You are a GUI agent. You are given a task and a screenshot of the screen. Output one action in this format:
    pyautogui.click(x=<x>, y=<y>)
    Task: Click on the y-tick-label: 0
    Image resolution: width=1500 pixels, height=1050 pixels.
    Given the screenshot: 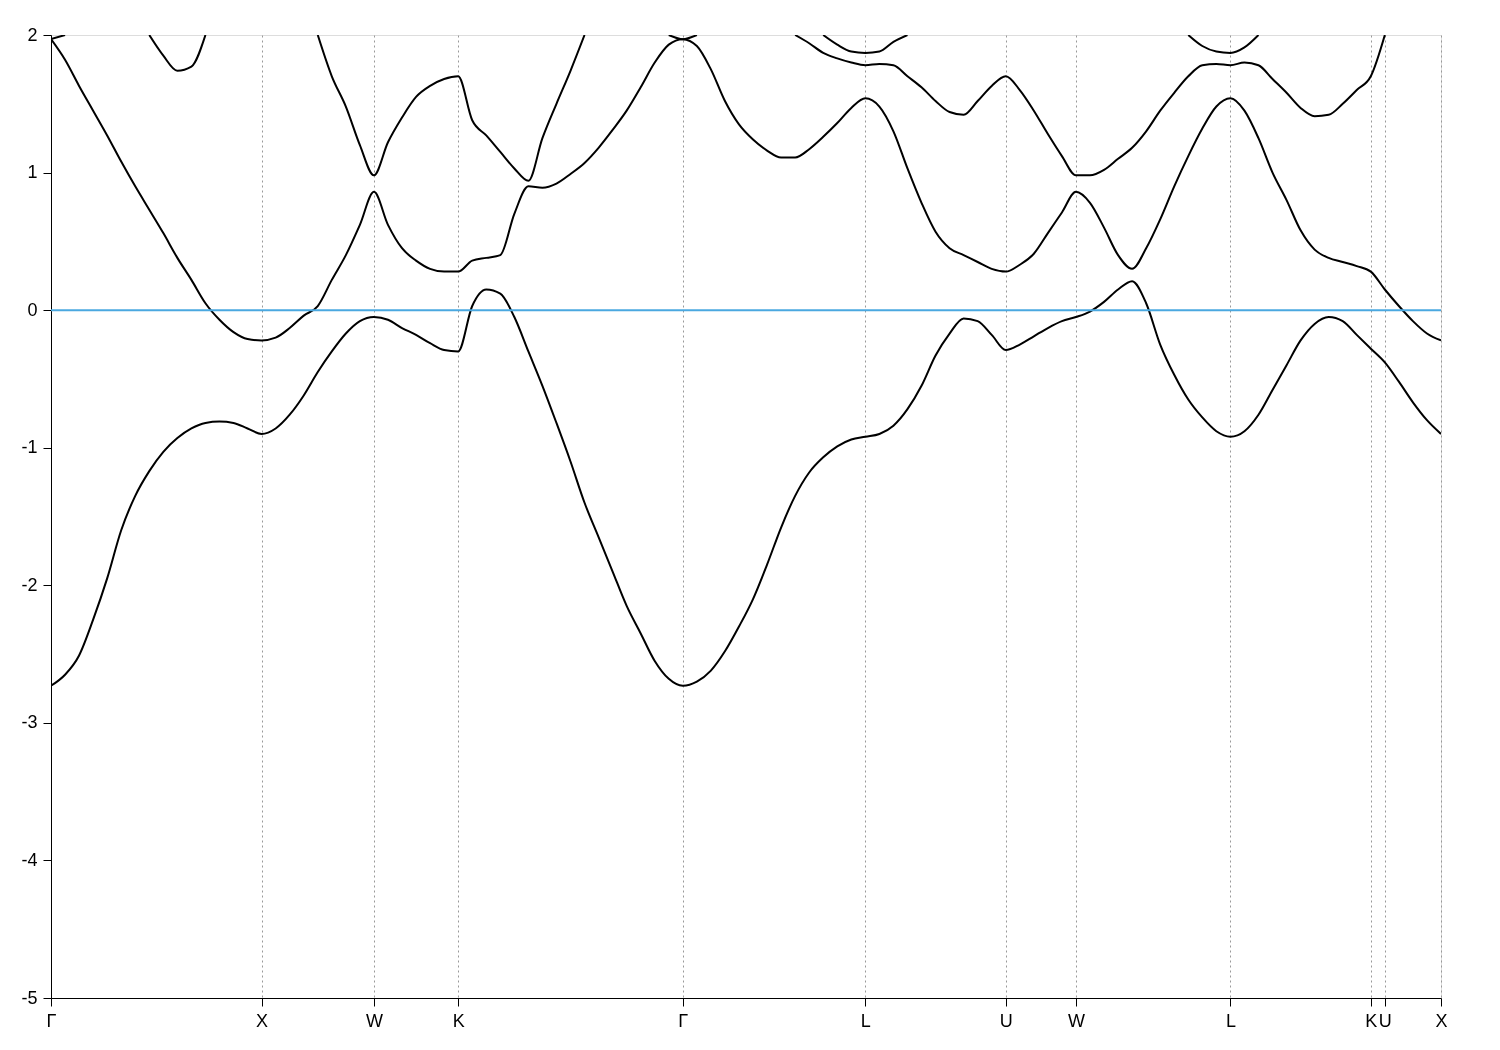 What is the action you would take?
    pyautogui.click(x=32, y=309)
    